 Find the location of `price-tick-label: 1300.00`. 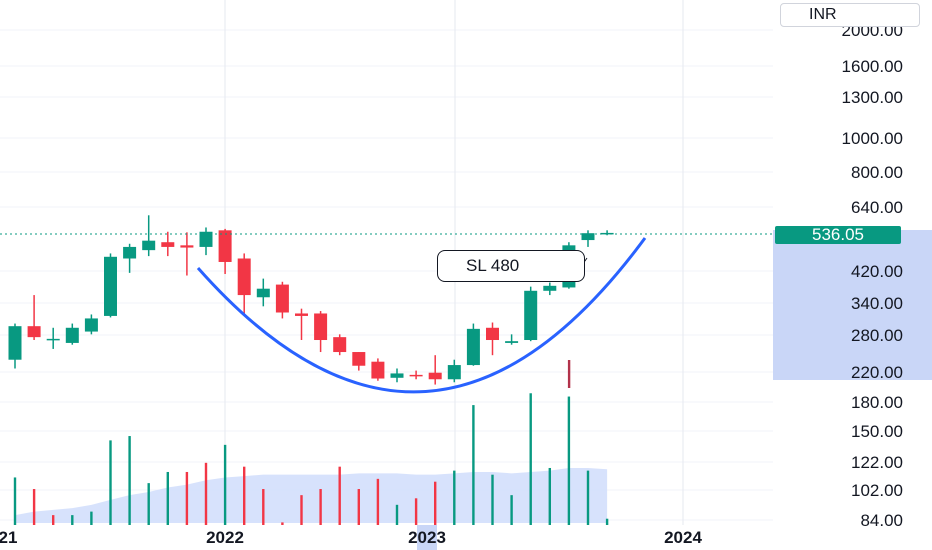

price-tick-label: 1300.00 is located at coordinates (872, 97).